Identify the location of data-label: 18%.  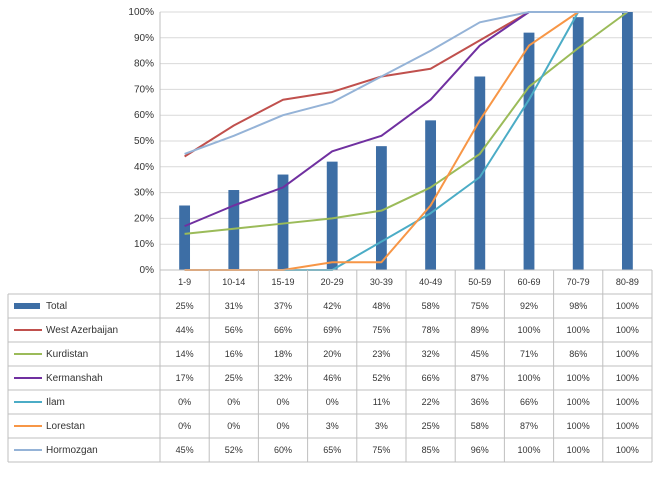
(283, 354).